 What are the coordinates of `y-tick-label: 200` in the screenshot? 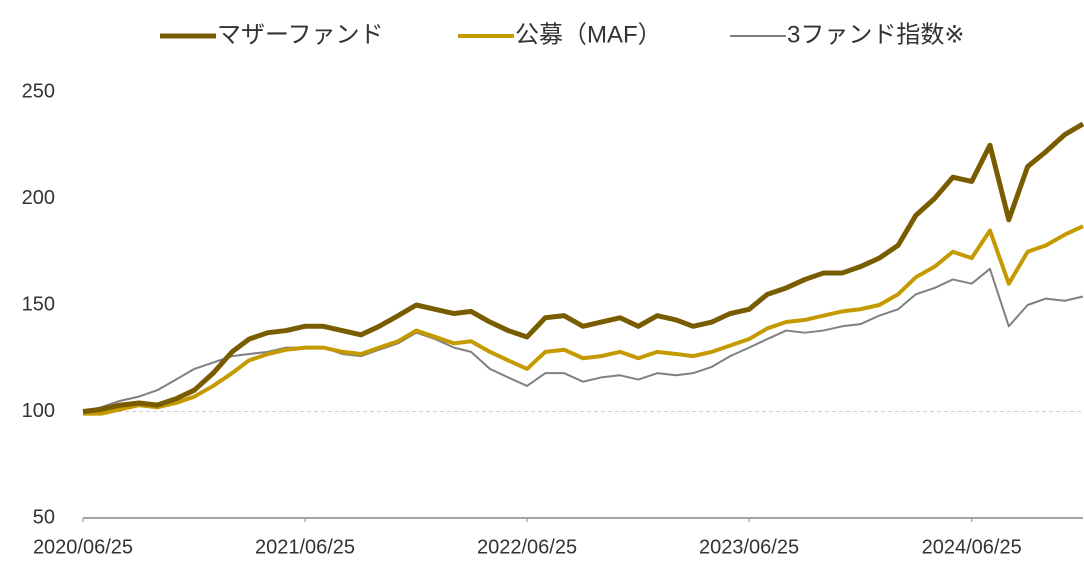 It's located at (38, 198).